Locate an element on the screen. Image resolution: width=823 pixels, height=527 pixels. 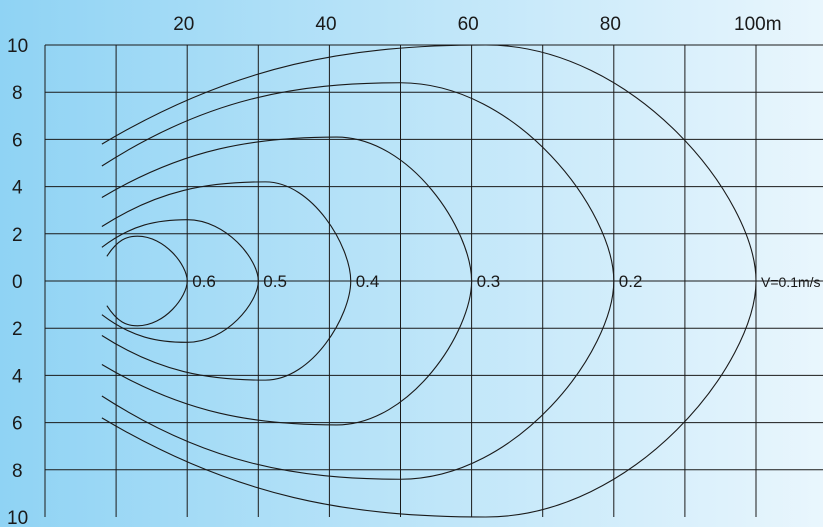
contour-label: 0.2 is located at coordinates (631, 281).